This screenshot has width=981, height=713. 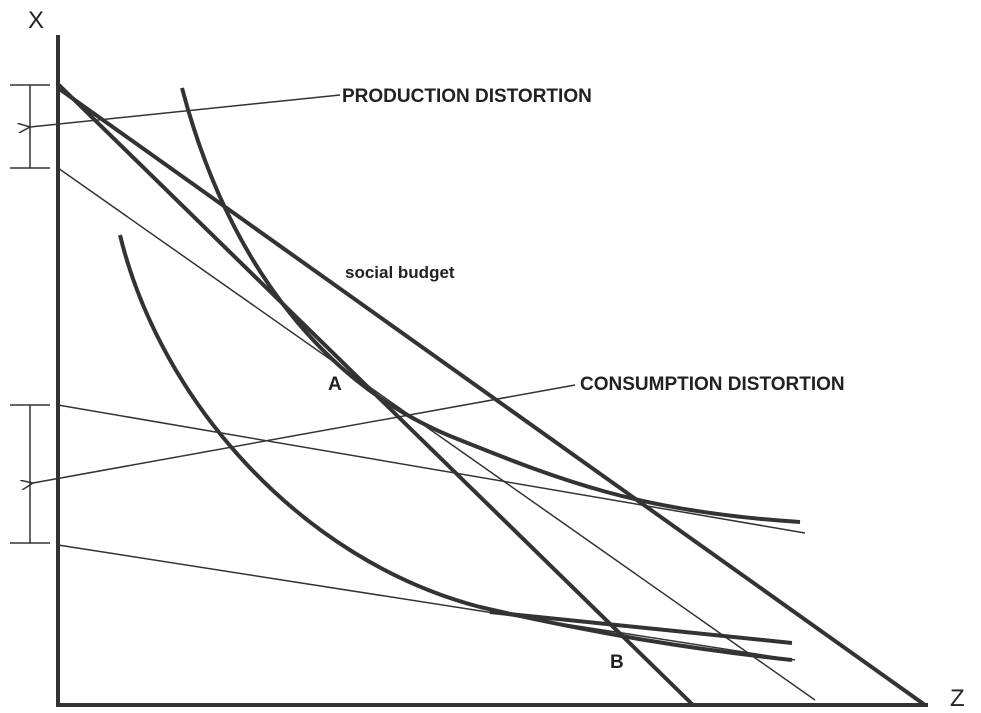 I want to click on price-line-lower, so click(x=426, y=602).